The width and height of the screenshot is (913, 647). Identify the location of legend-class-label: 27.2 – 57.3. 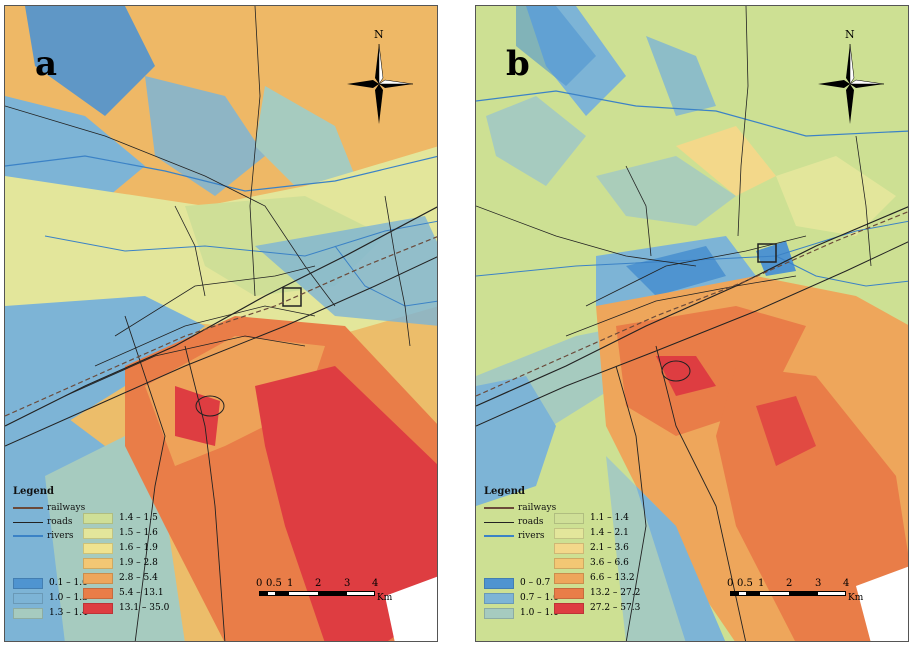
(615, 608).